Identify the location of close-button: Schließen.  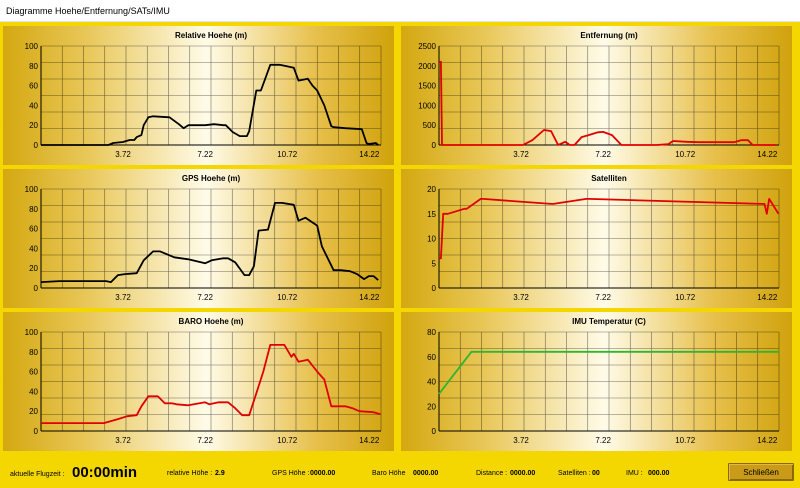
(761, 472).